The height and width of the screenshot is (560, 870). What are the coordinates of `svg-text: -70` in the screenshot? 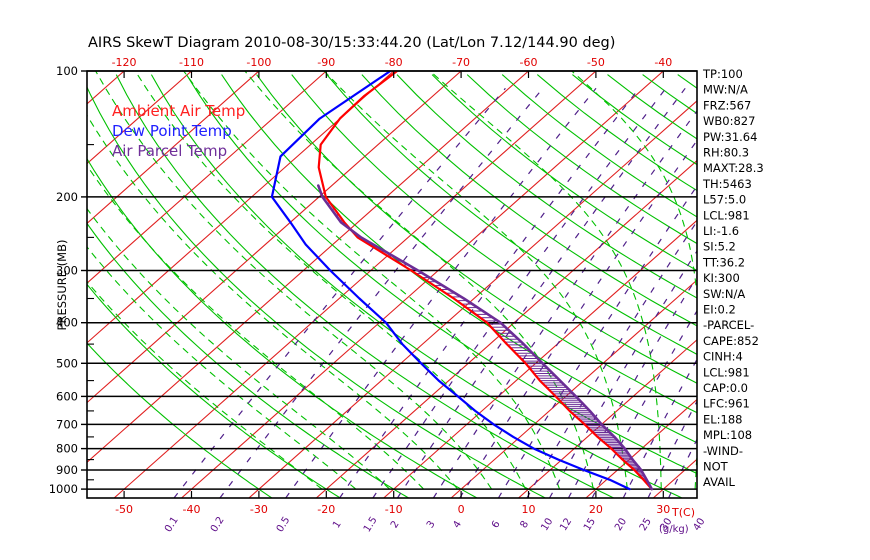 It's located at (461, 62).